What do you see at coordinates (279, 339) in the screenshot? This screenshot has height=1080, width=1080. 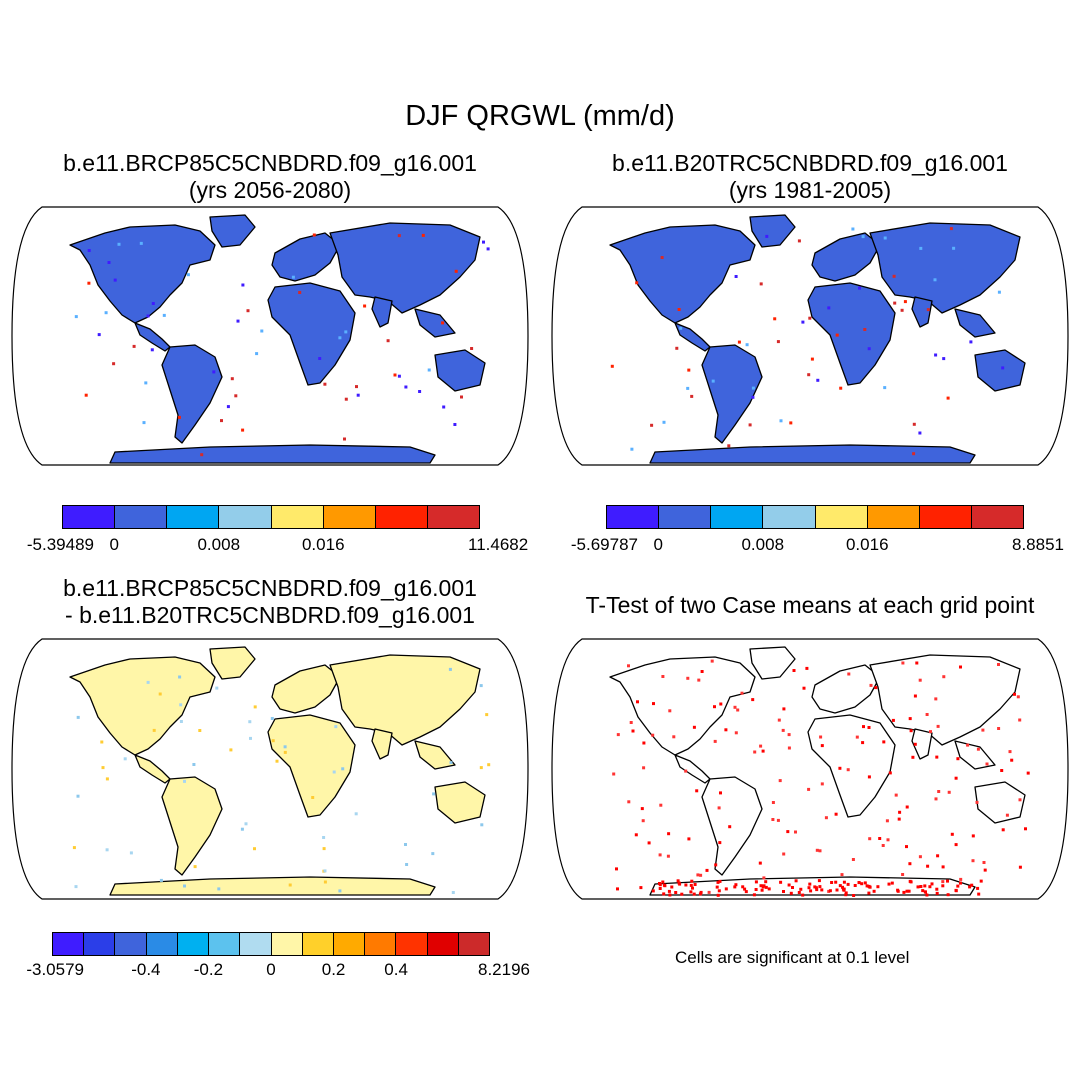 I see `land-layer` at bounding box center [279, 339].